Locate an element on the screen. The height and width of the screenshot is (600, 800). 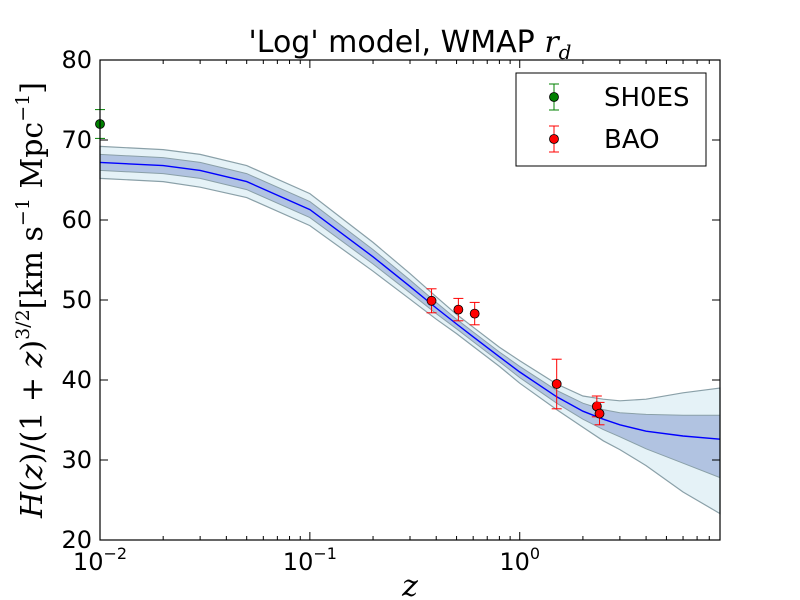
ylabel-var: z is located at coordinates (32, 472).